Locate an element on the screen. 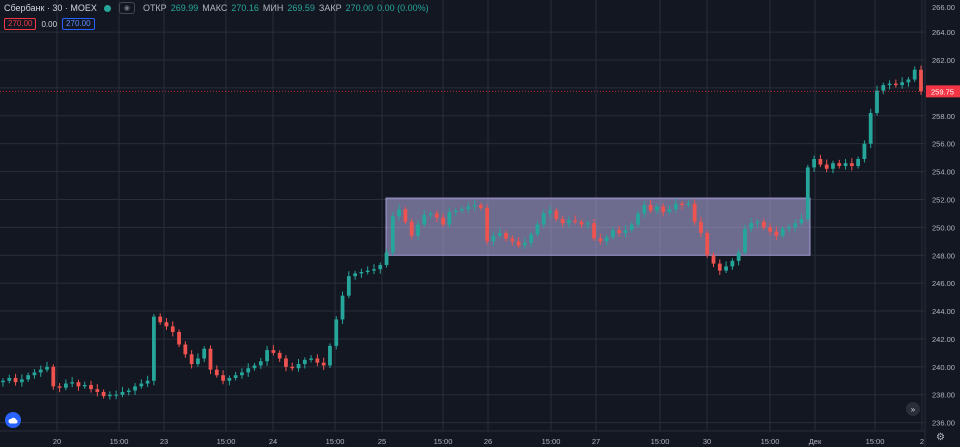 This screenshot has height=447, width=960. buy-button: 270.00 is located at coordinates (78, 24).